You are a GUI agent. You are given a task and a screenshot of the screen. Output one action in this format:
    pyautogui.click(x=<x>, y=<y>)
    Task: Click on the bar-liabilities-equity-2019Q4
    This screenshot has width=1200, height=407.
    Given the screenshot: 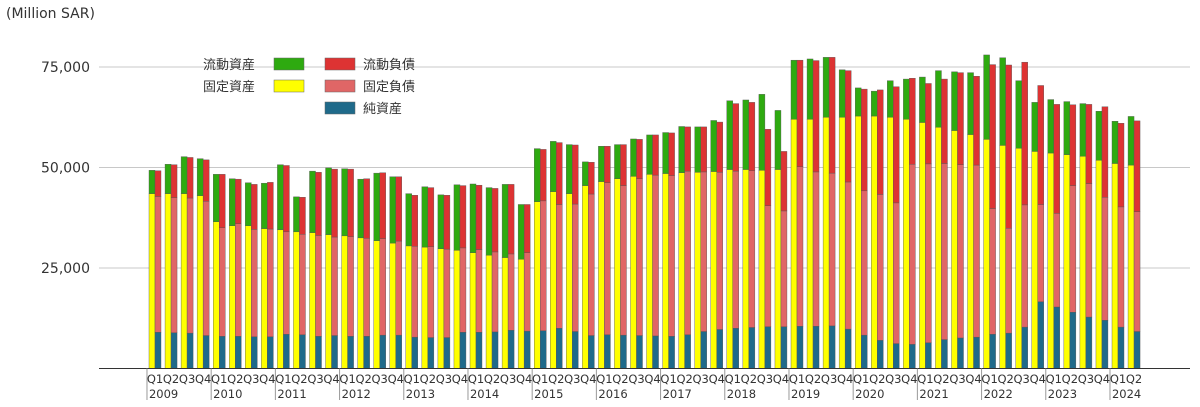 What is the action you would take?
    pyautogui.click(x=848, y=348)
    